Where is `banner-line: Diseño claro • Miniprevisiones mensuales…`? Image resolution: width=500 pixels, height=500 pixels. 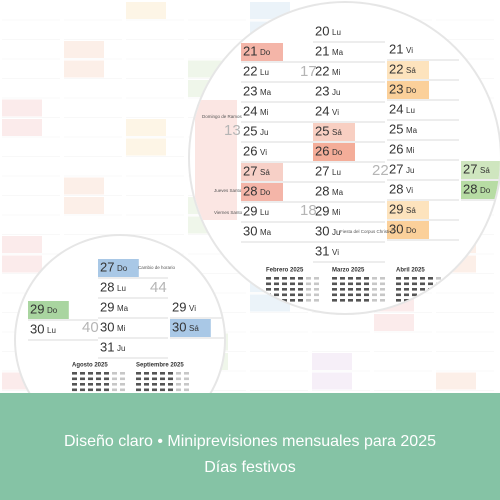
banner-line: Diseño claro • Miniprevisiones mensuales… is located at coordinates (250, 441).